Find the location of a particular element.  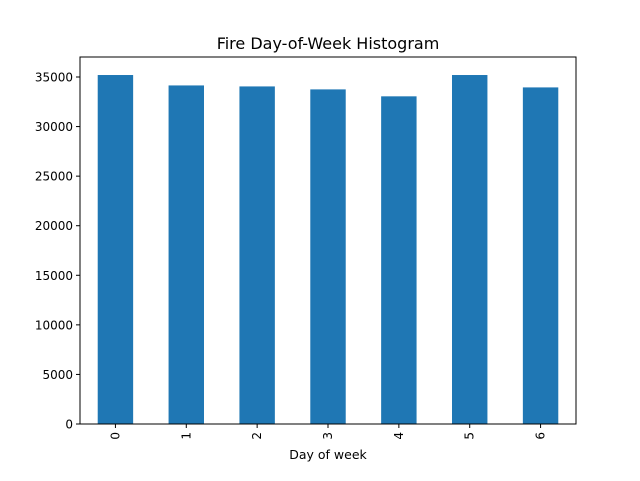

x-tick-label: 6 is located at coordinates (541, 436).